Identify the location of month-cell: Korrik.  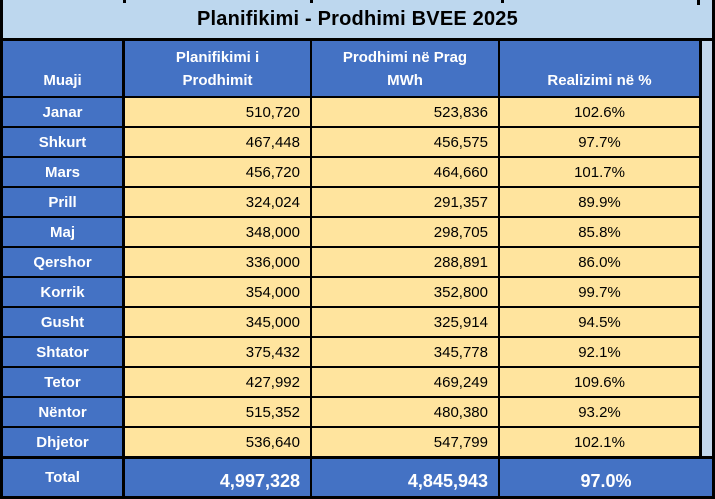
(62, 292).